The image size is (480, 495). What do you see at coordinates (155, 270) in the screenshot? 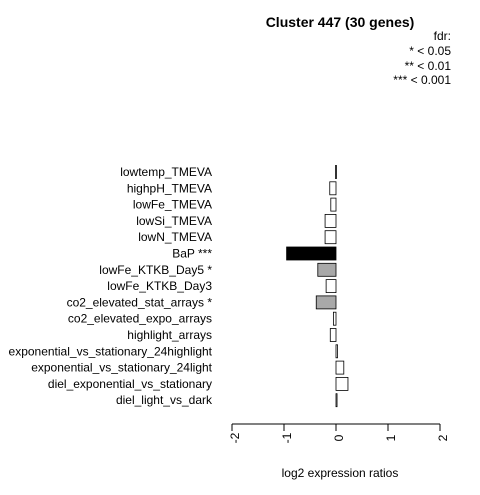
I see `category-label: lowFe_KTKB_Day5 *` at bounding box center [155, 270].